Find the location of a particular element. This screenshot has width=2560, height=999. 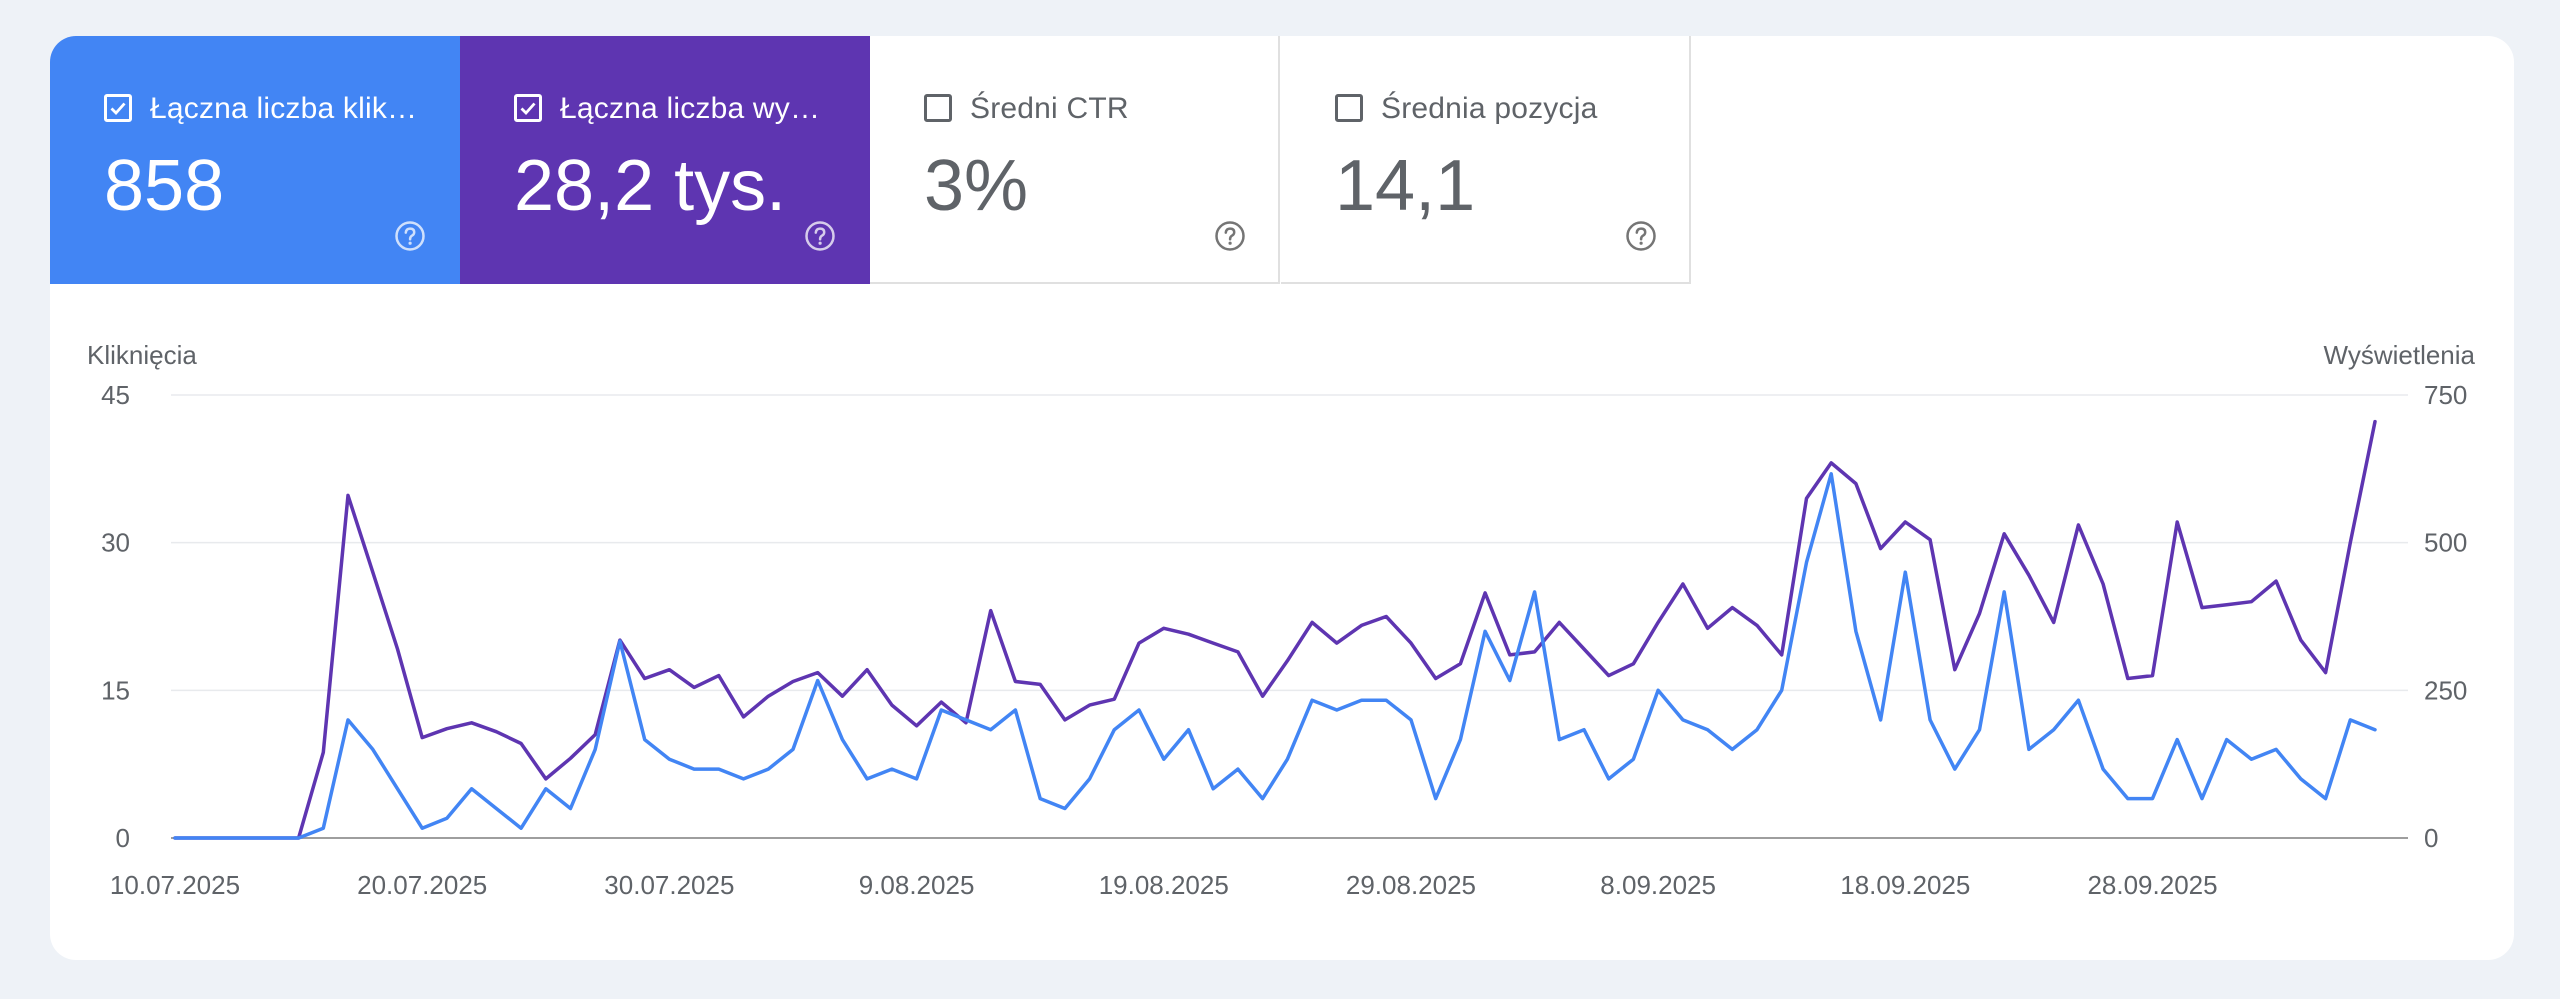

metric-value: 28,2 tys. is located at coordinates (650, 186).